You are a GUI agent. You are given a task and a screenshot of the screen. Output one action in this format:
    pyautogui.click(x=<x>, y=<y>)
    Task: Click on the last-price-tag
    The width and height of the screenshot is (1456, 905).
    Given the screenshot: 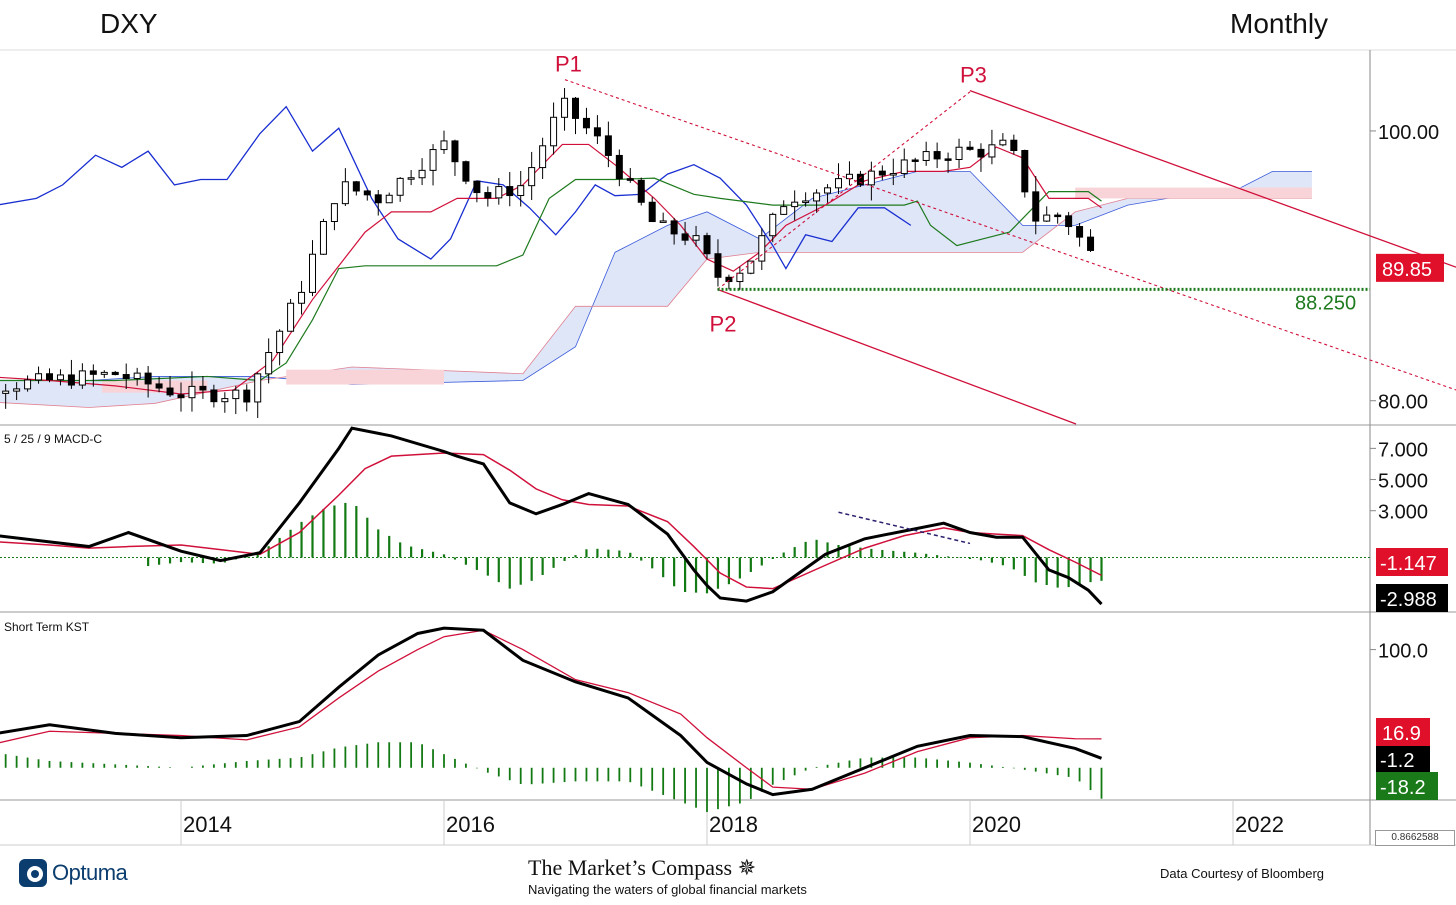 What is the action you would take?
    pyautogui.click(x=1410, y=267)
    